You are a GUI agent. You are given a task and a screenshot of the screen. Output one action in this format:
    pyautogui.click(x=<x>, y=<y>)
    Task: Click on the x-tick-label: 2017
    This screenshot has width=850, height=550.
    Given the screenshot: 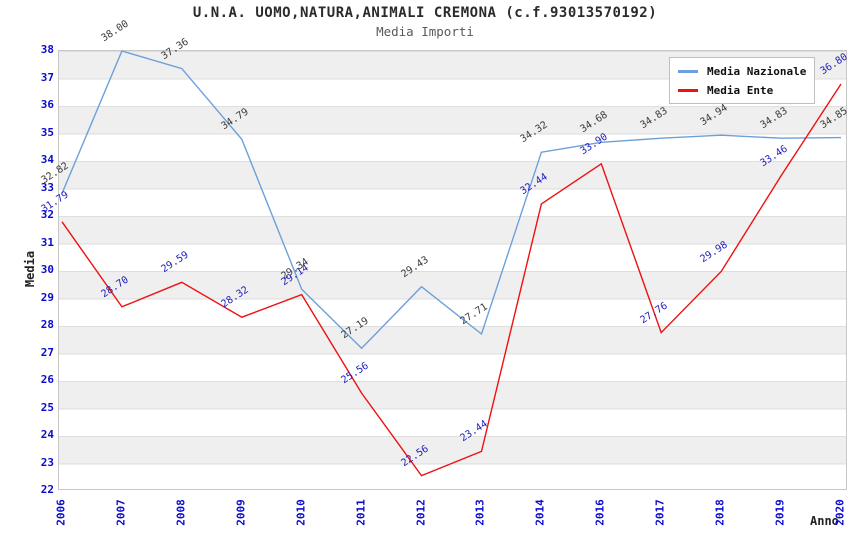 What is the action you would take?
    pyautogui.click(x=660, y=512)
    